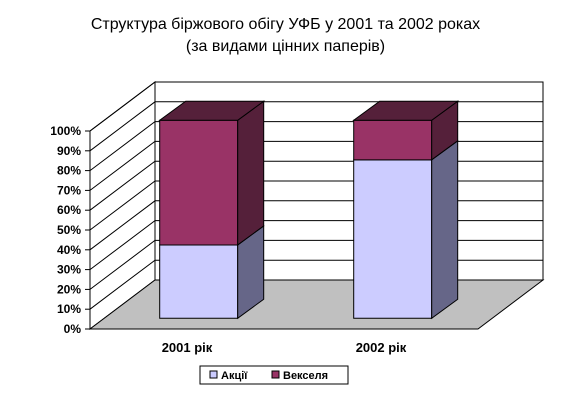 This screenshot has width=571, height=406. Describe the element at coordinates (305, 376) in the screenshot. I see `legend-label: Векселя` at that location.